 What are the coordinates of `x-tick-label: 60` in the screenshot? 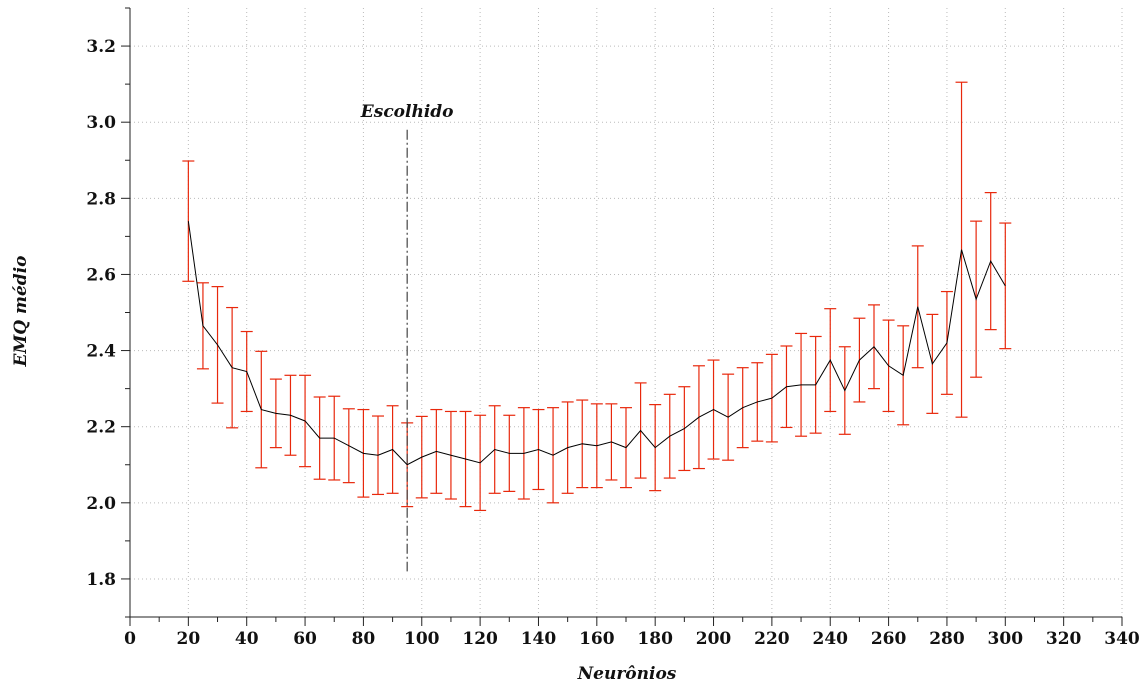 It's located at (305, 639).